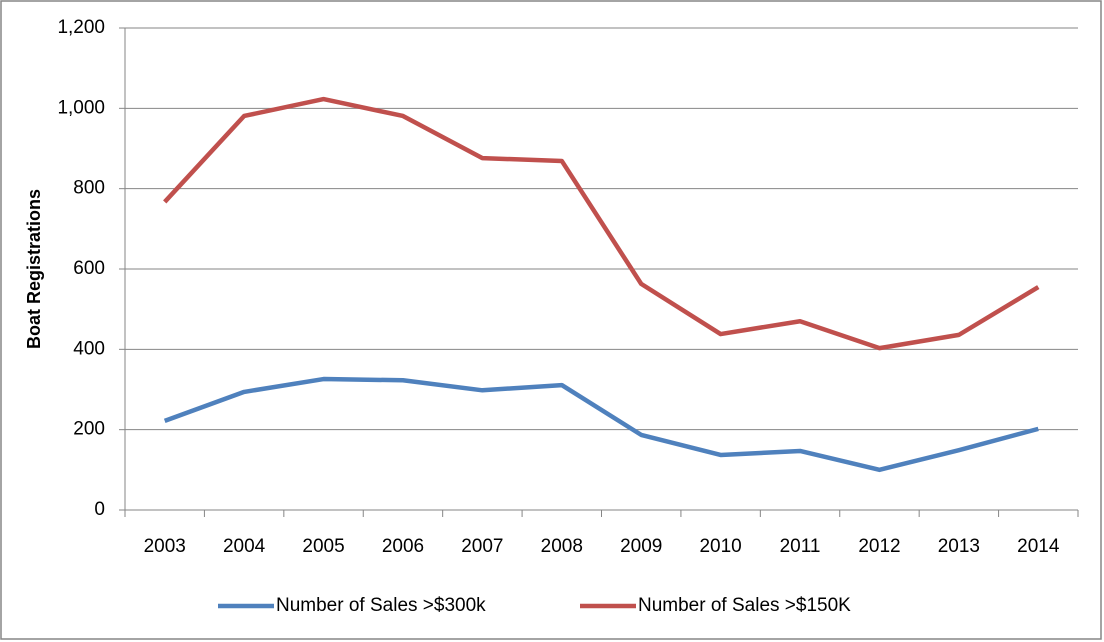  I want to click on x-tick-label: 2008, so click(562, 546).